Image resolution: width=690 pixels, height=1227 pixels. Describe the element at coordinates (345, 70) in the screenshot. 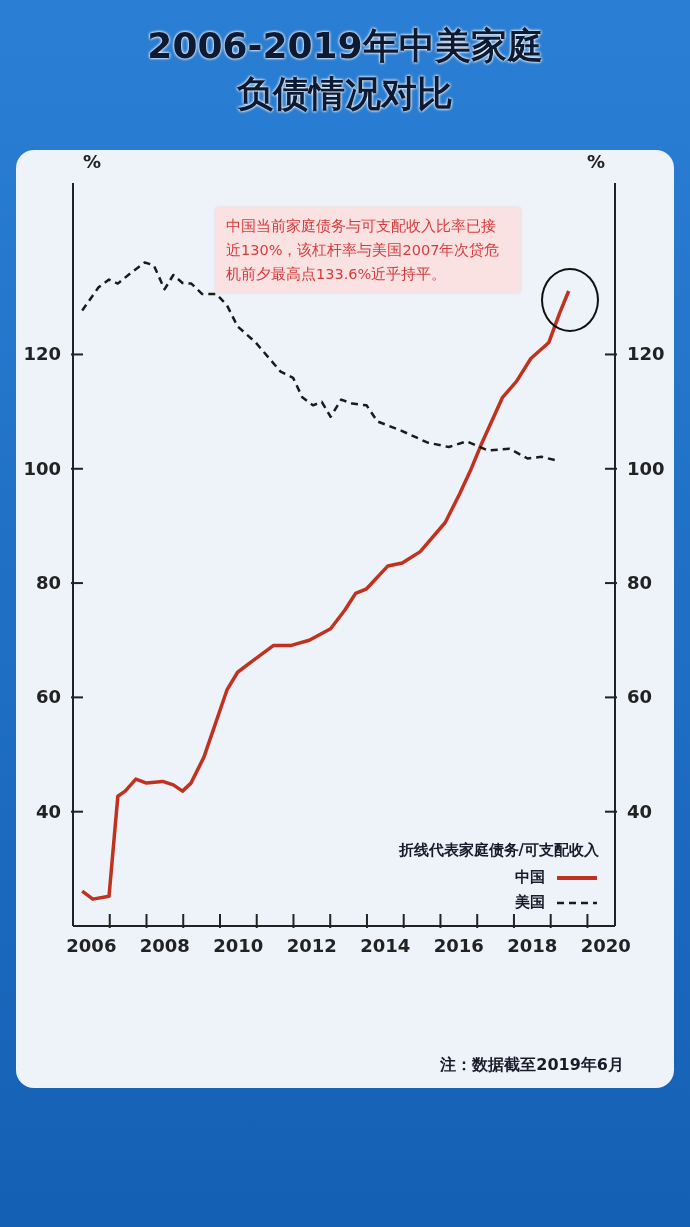

I see `chart-title: 2006-2019年中美家庭负债情况对比` at that location.